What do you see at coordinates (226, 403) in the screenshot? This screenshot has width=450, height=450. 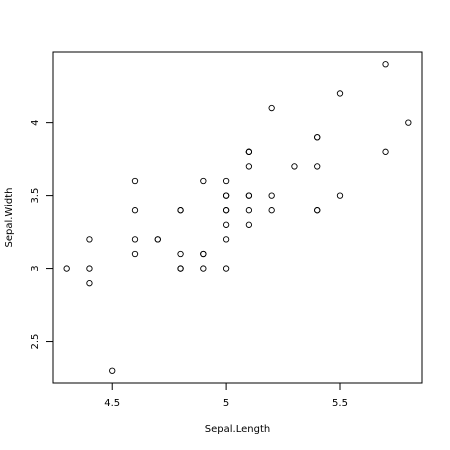 I see `x-tick-label: 5` at bounding box center [226, 403].